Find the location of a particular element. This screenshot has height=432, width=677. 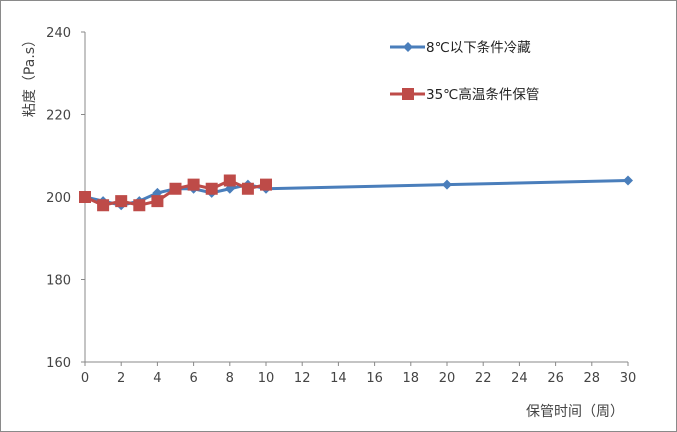

y-tick-label: 200 is located at coordinates (58, 198).